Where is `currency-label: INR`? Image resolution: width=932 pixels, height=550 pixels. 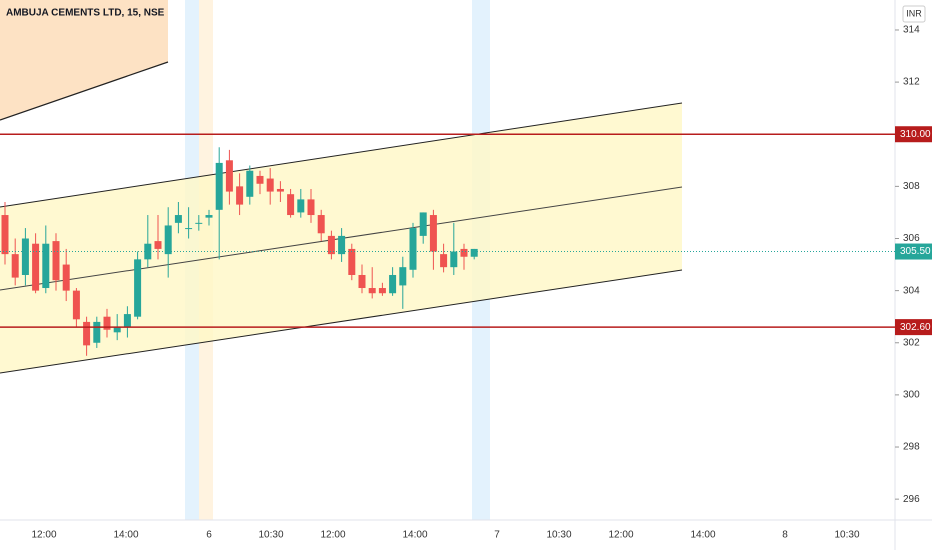
currency-label: INR is located at coordinates (914, 13).